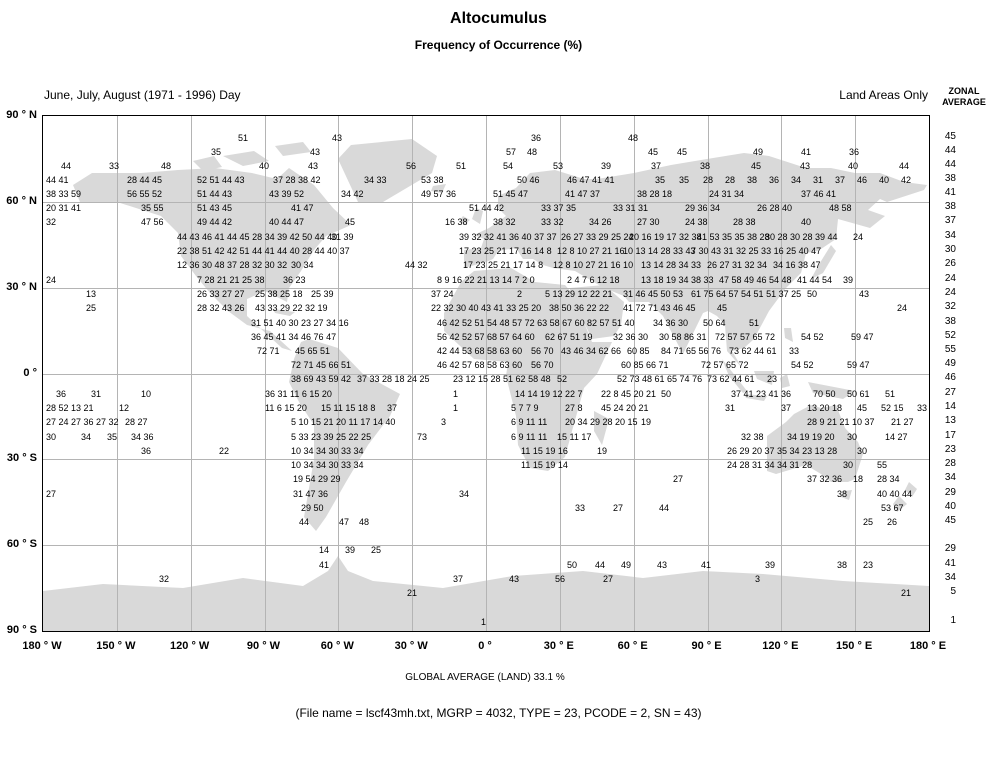  Describe the element at coordinates (511, 323) in the screenshot. I see `value-cell: 46 42 52 51 54 48 57 72 63 58 67 60` at that location.